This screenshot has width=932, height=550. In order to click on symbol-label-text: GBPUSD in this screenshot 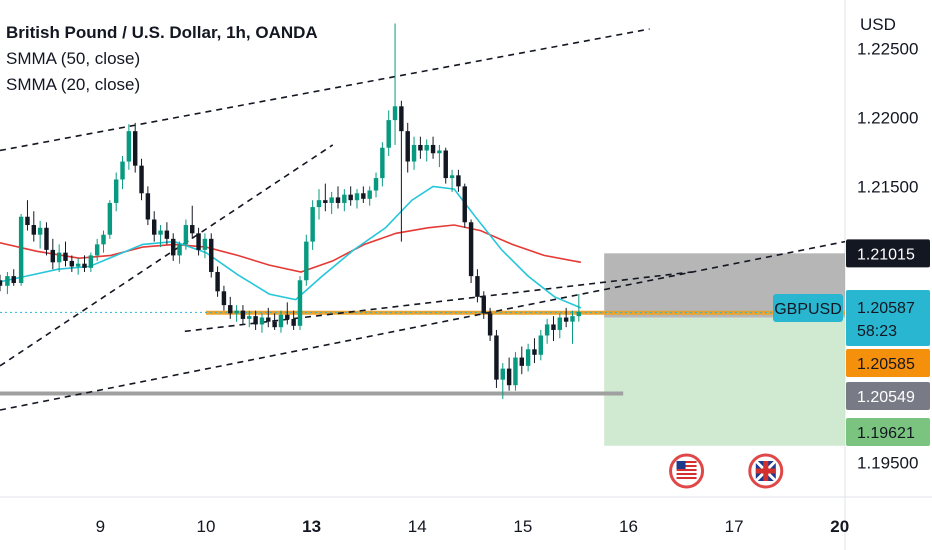, I will do `click(808, 309)`.